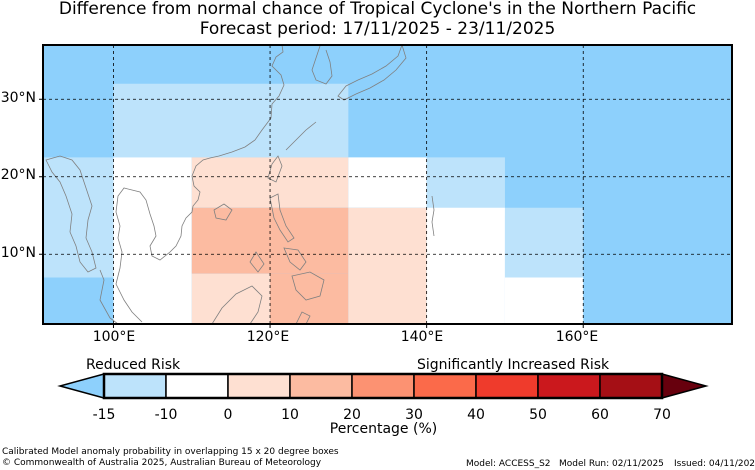  Describe the element at coordinates (114, 337) in the screenshot. I see `lon-label-100e: 100°E` at that location.